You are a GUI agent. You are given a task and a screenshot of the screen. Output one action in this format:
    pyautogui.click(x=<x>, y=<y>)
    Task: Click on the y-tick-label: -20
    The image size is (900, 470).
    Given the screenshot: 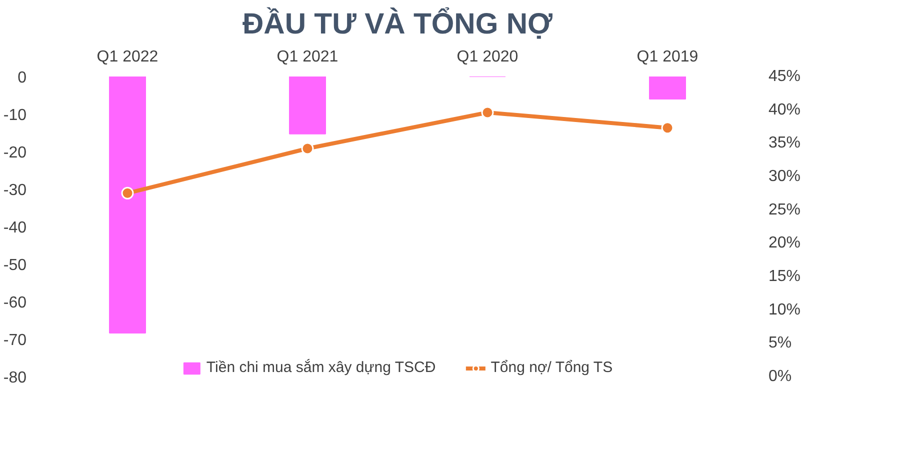 What is the action you would take?
    pyautogui.click(x=15, y=153)
    